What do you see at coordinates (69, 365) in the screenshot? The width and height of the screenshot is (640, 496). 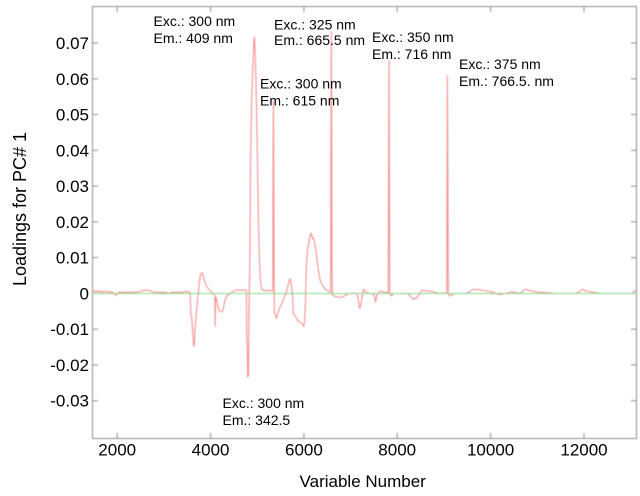 I see `svg-text: -0.02` at bounding box center [69, 365].